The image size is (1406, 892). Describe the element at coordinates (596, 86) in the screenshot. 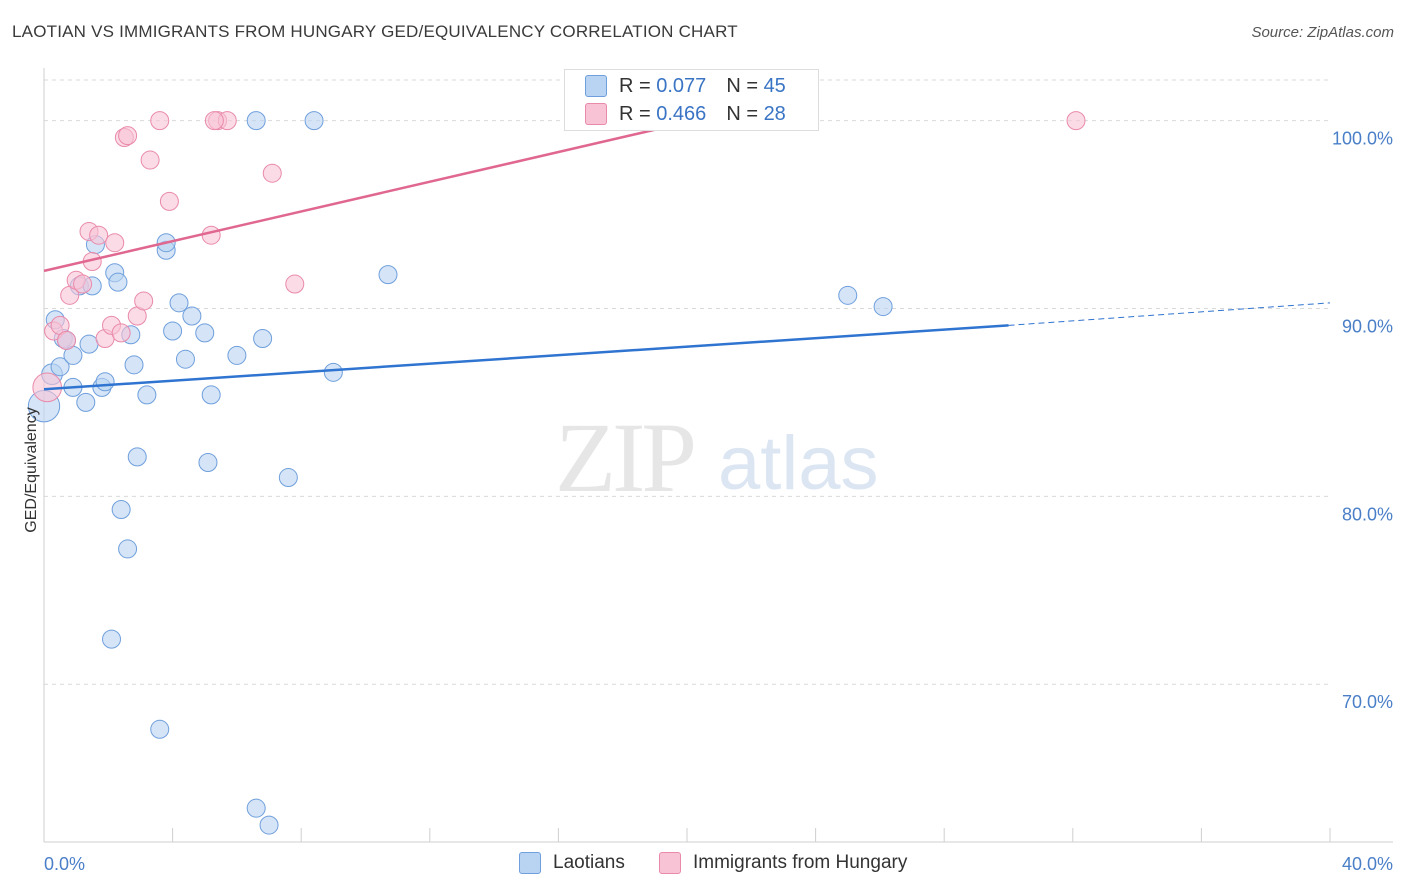

I see `laotians-swatch` at that location.